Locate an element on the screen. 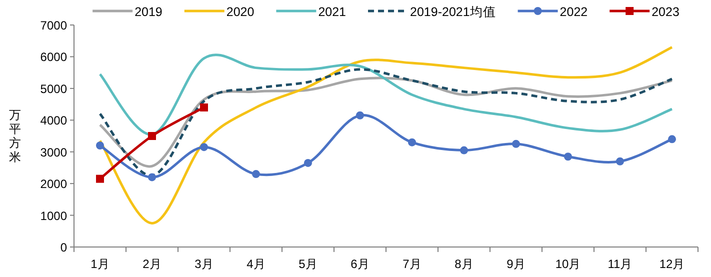 The width and height of the screenshot is (711, 277). x-tick-label: 4月 is located at coordinates (256, 264).